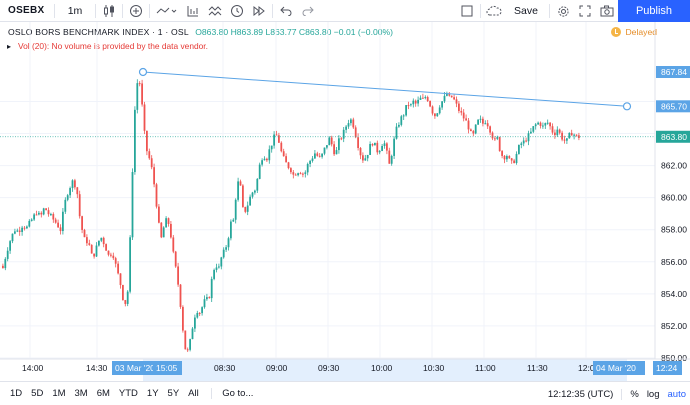  What do you see at coordinates (526, 11) in the screenshot?
I see `save-button: Save` at bounding box center [526, 11].